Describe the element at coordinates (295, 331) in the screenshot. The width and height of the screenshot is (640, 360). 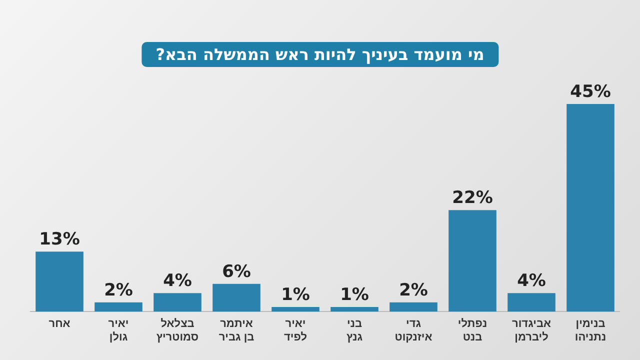
I see `x-tick-label: יאיר לפיד` at that location.